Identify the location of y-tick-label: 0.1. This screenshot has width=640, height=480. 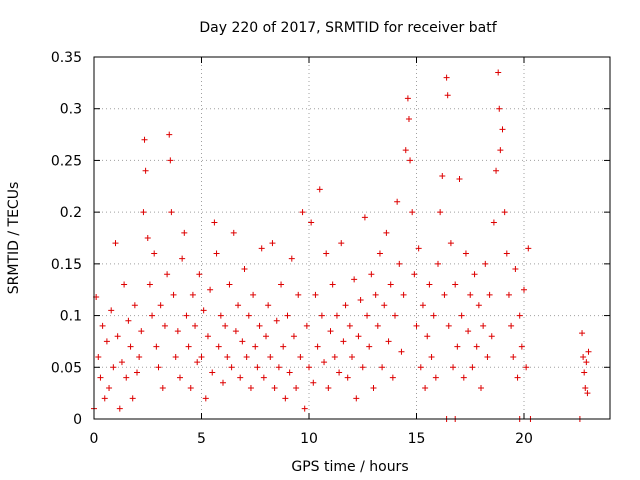
(71, 317).